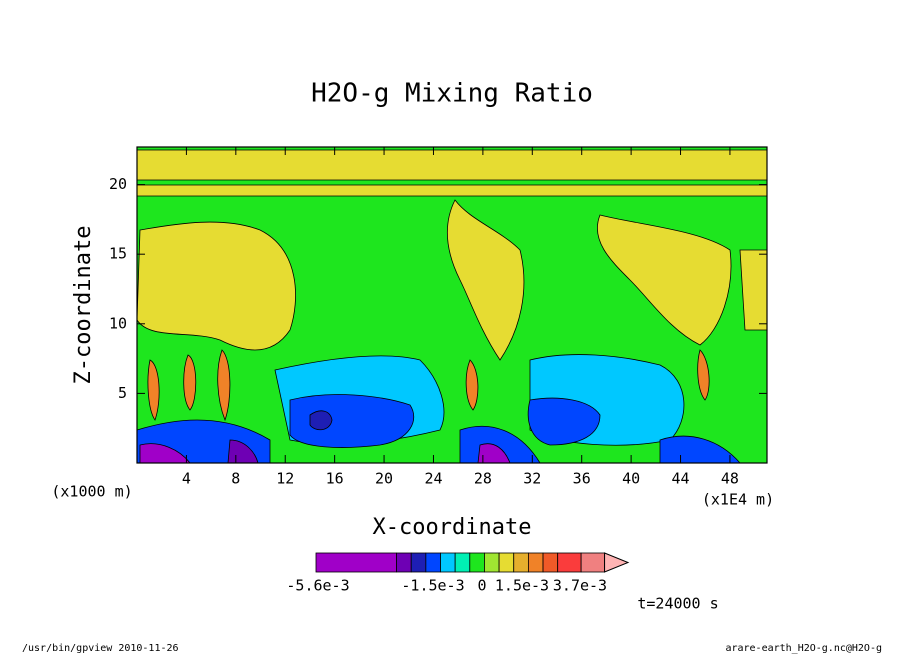 This screenshot has width=904, height=658. What do you see at coordinates (235, 479) in the screenshot?
I see `x-tick-label: 8` at bounding box center [235, 479].